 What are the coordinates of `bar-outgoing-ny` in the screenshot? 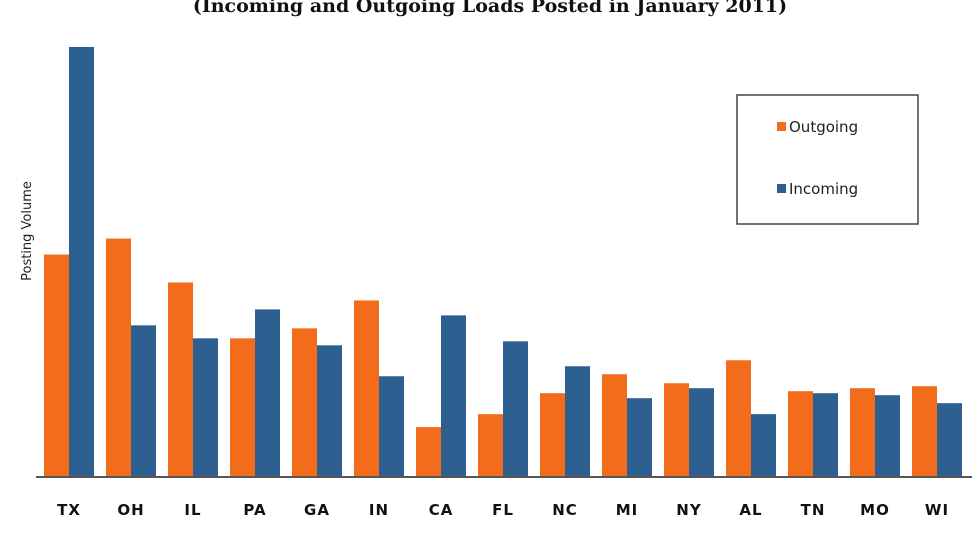 It's located at (676, 429).